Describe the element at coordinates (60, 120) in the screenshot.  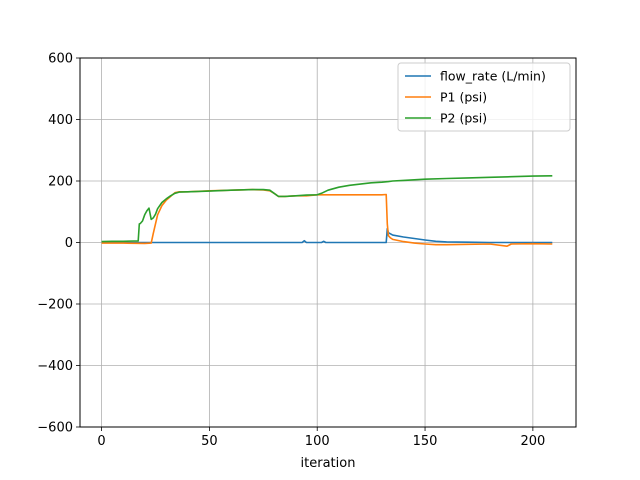
I see `y-tick-label: 400` at that location.